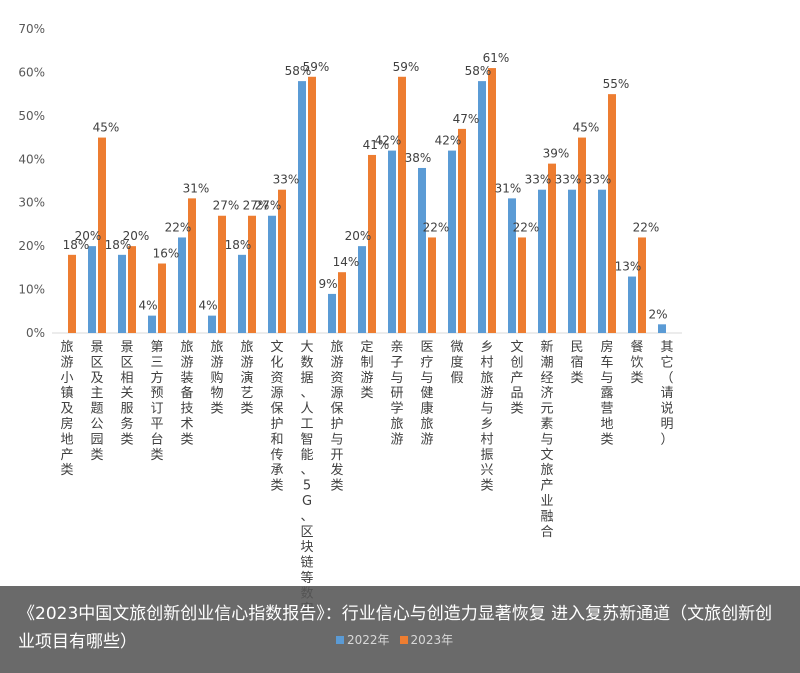  Describe the element at coordinates (336, 417) in the screenshot. I see `category-label: 旅游资源保护与开发类` at that location.